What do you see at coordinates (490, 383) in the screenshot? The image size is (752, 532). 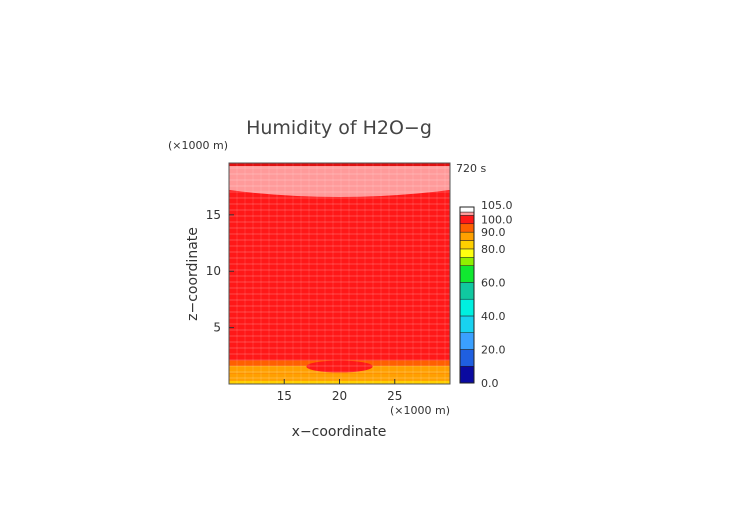 I see `colorbar-tick-label-0: 0.0` at bounding box center [490, 383].